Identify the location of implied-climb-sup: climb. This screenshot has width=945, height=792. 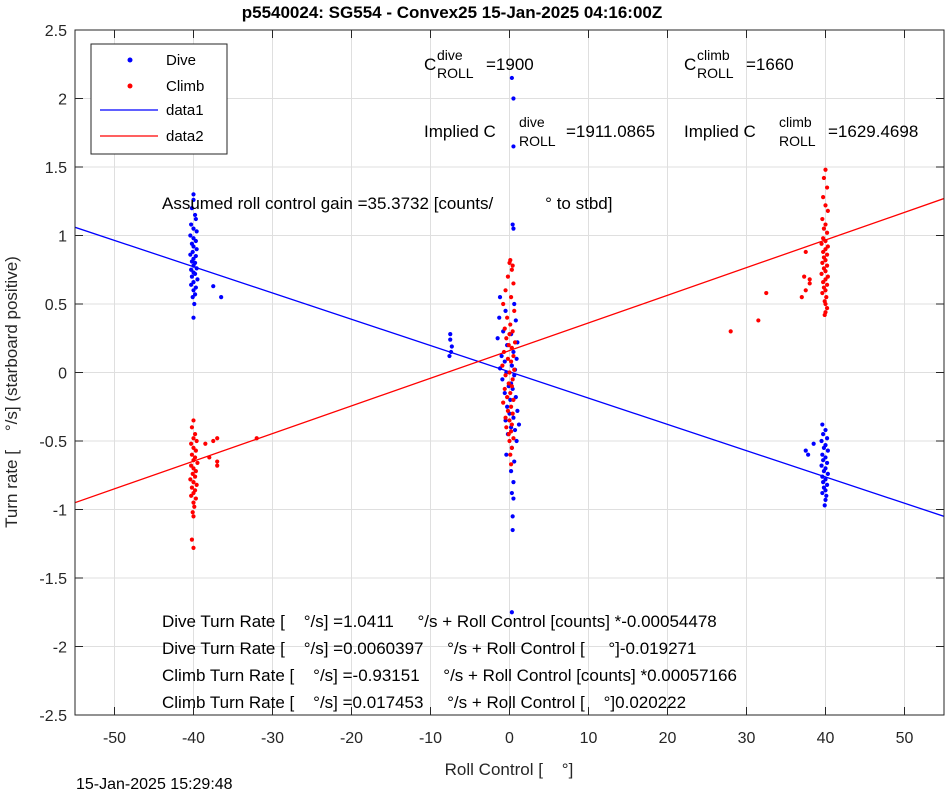
(795, 122).